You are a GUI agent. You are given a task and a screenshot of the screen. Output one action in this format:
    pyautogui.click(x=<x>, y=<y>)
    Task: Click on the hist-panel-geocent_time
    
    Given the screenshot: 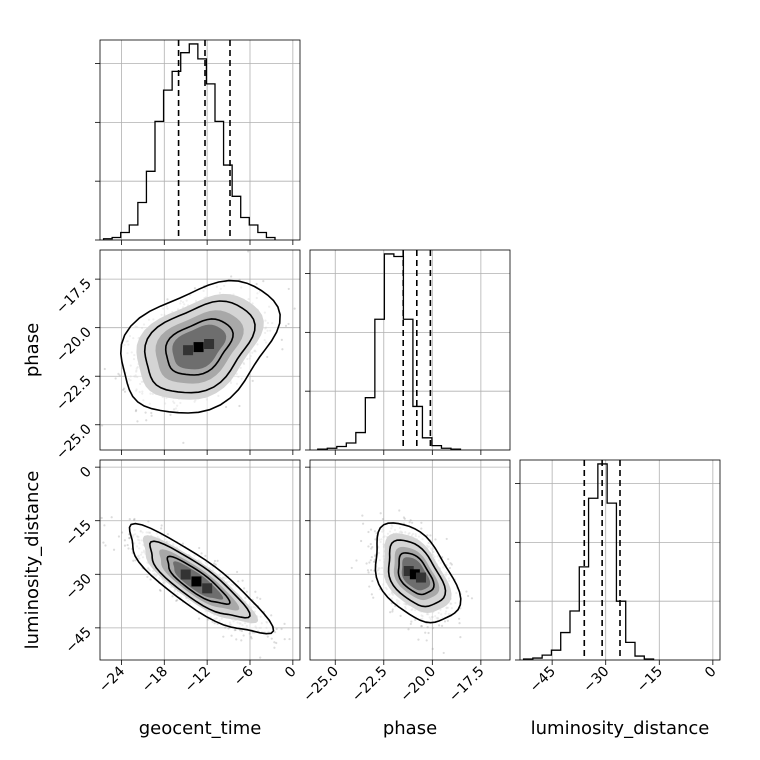 What is the action you would take?
    pyautogui.click(x=198, y=142)
    